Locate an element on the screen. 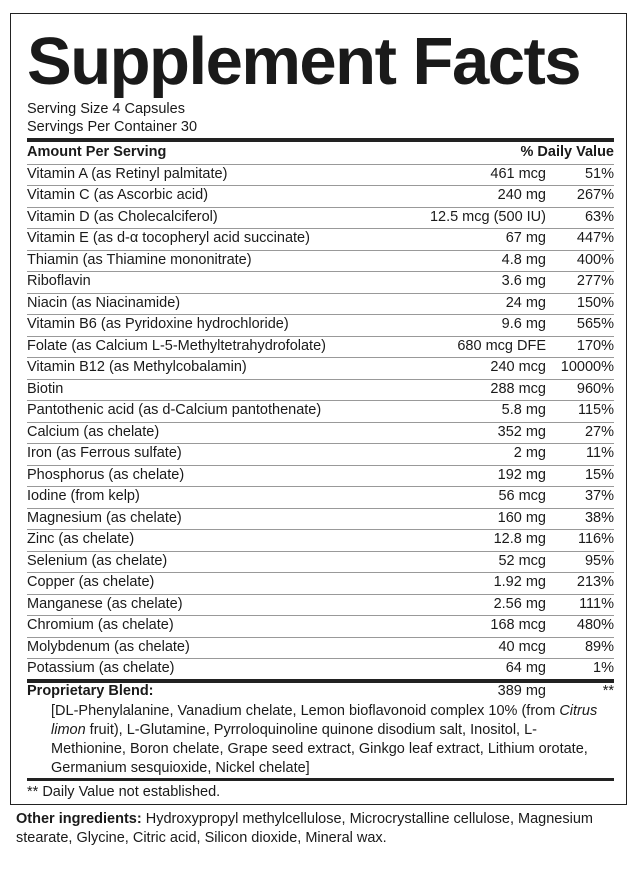 The image size is (644, 872). amount: 56 mcg is located at coordinates (522, 496).